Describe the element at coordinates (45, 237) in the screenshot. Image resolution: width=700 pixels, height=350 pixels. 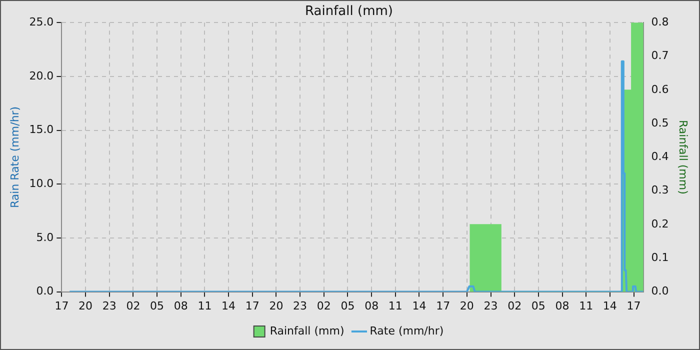
I see `y-tick-label: 5.0` at that location.